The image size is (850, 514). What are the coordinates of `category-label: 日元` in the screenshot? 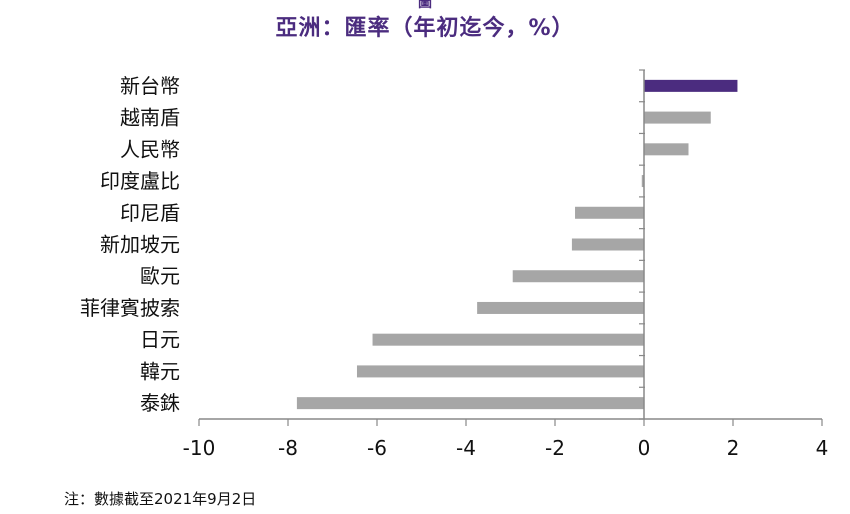 It's located at (160, 340).